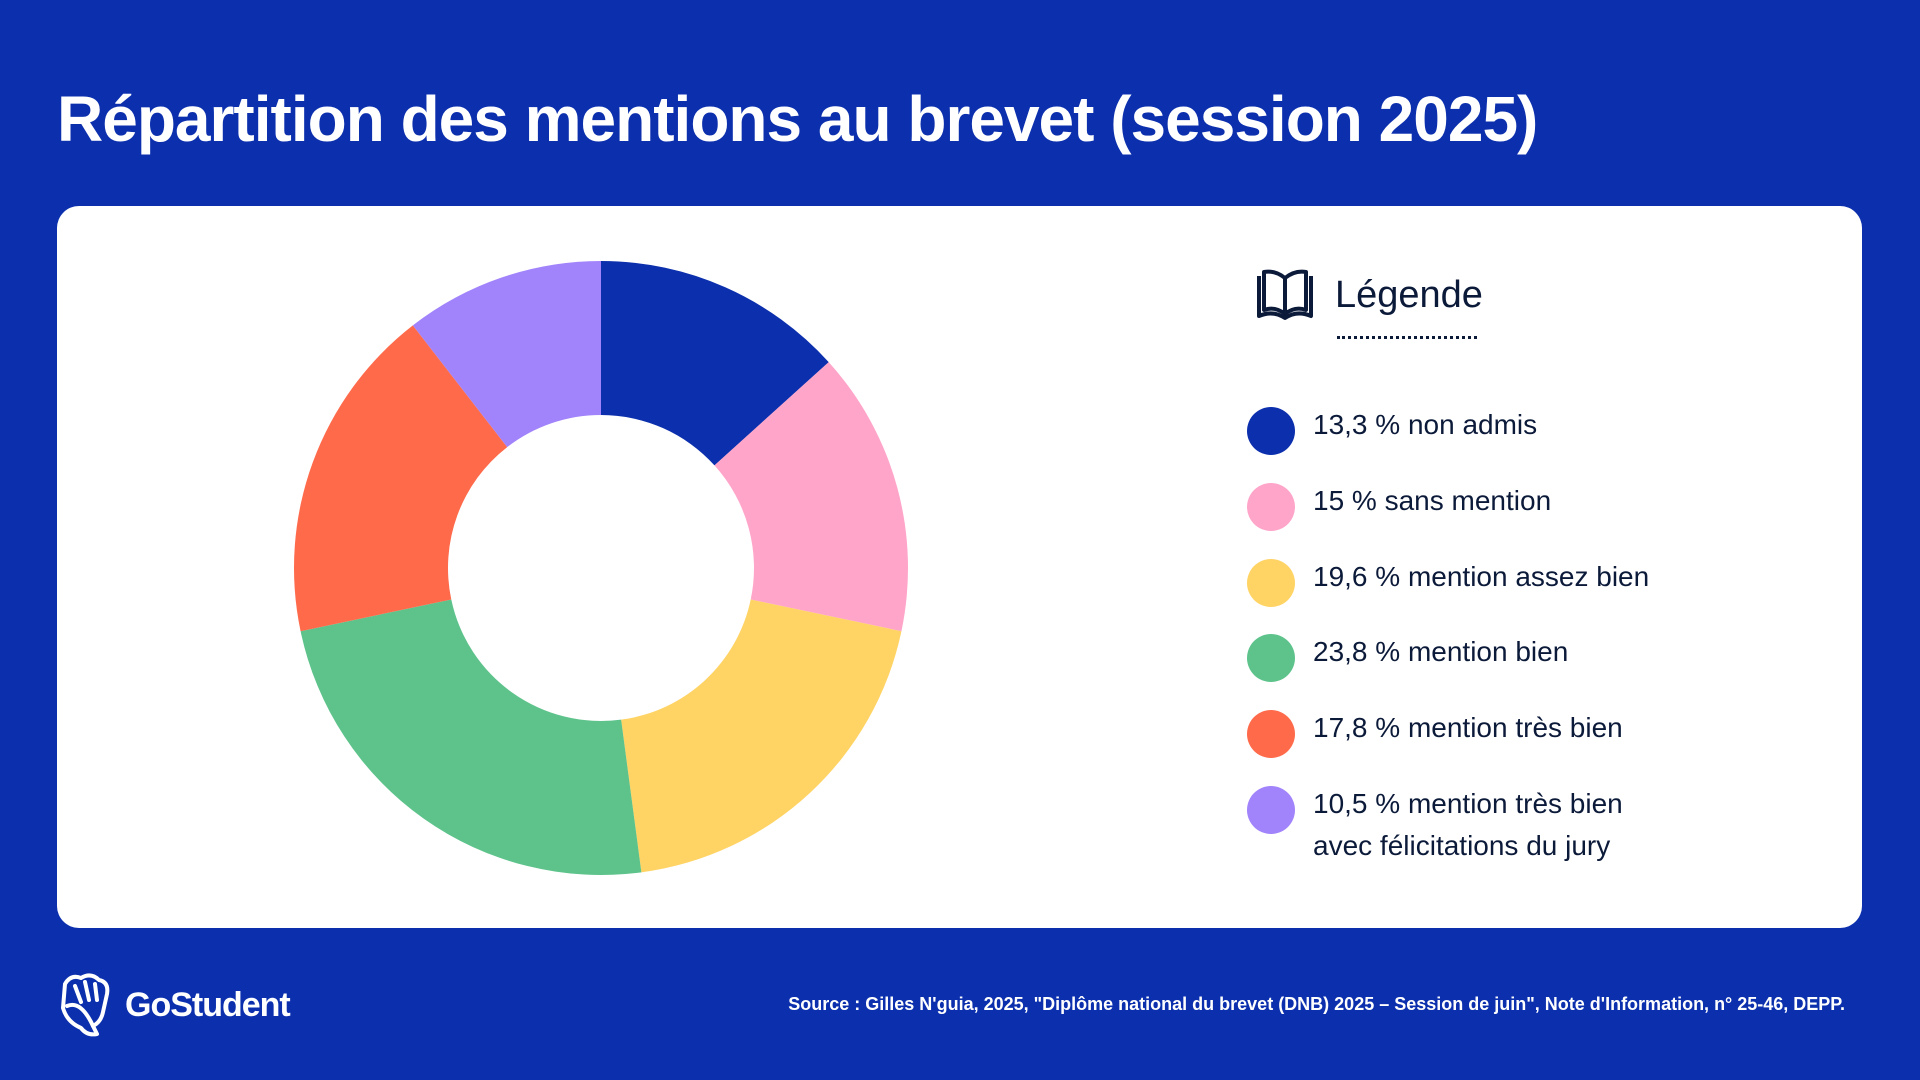  What do you see at coordinates (1440, 652) in the screenshot?
I see `legend-label: 23,8 % mention bien` at bounding box center [1440, 652].